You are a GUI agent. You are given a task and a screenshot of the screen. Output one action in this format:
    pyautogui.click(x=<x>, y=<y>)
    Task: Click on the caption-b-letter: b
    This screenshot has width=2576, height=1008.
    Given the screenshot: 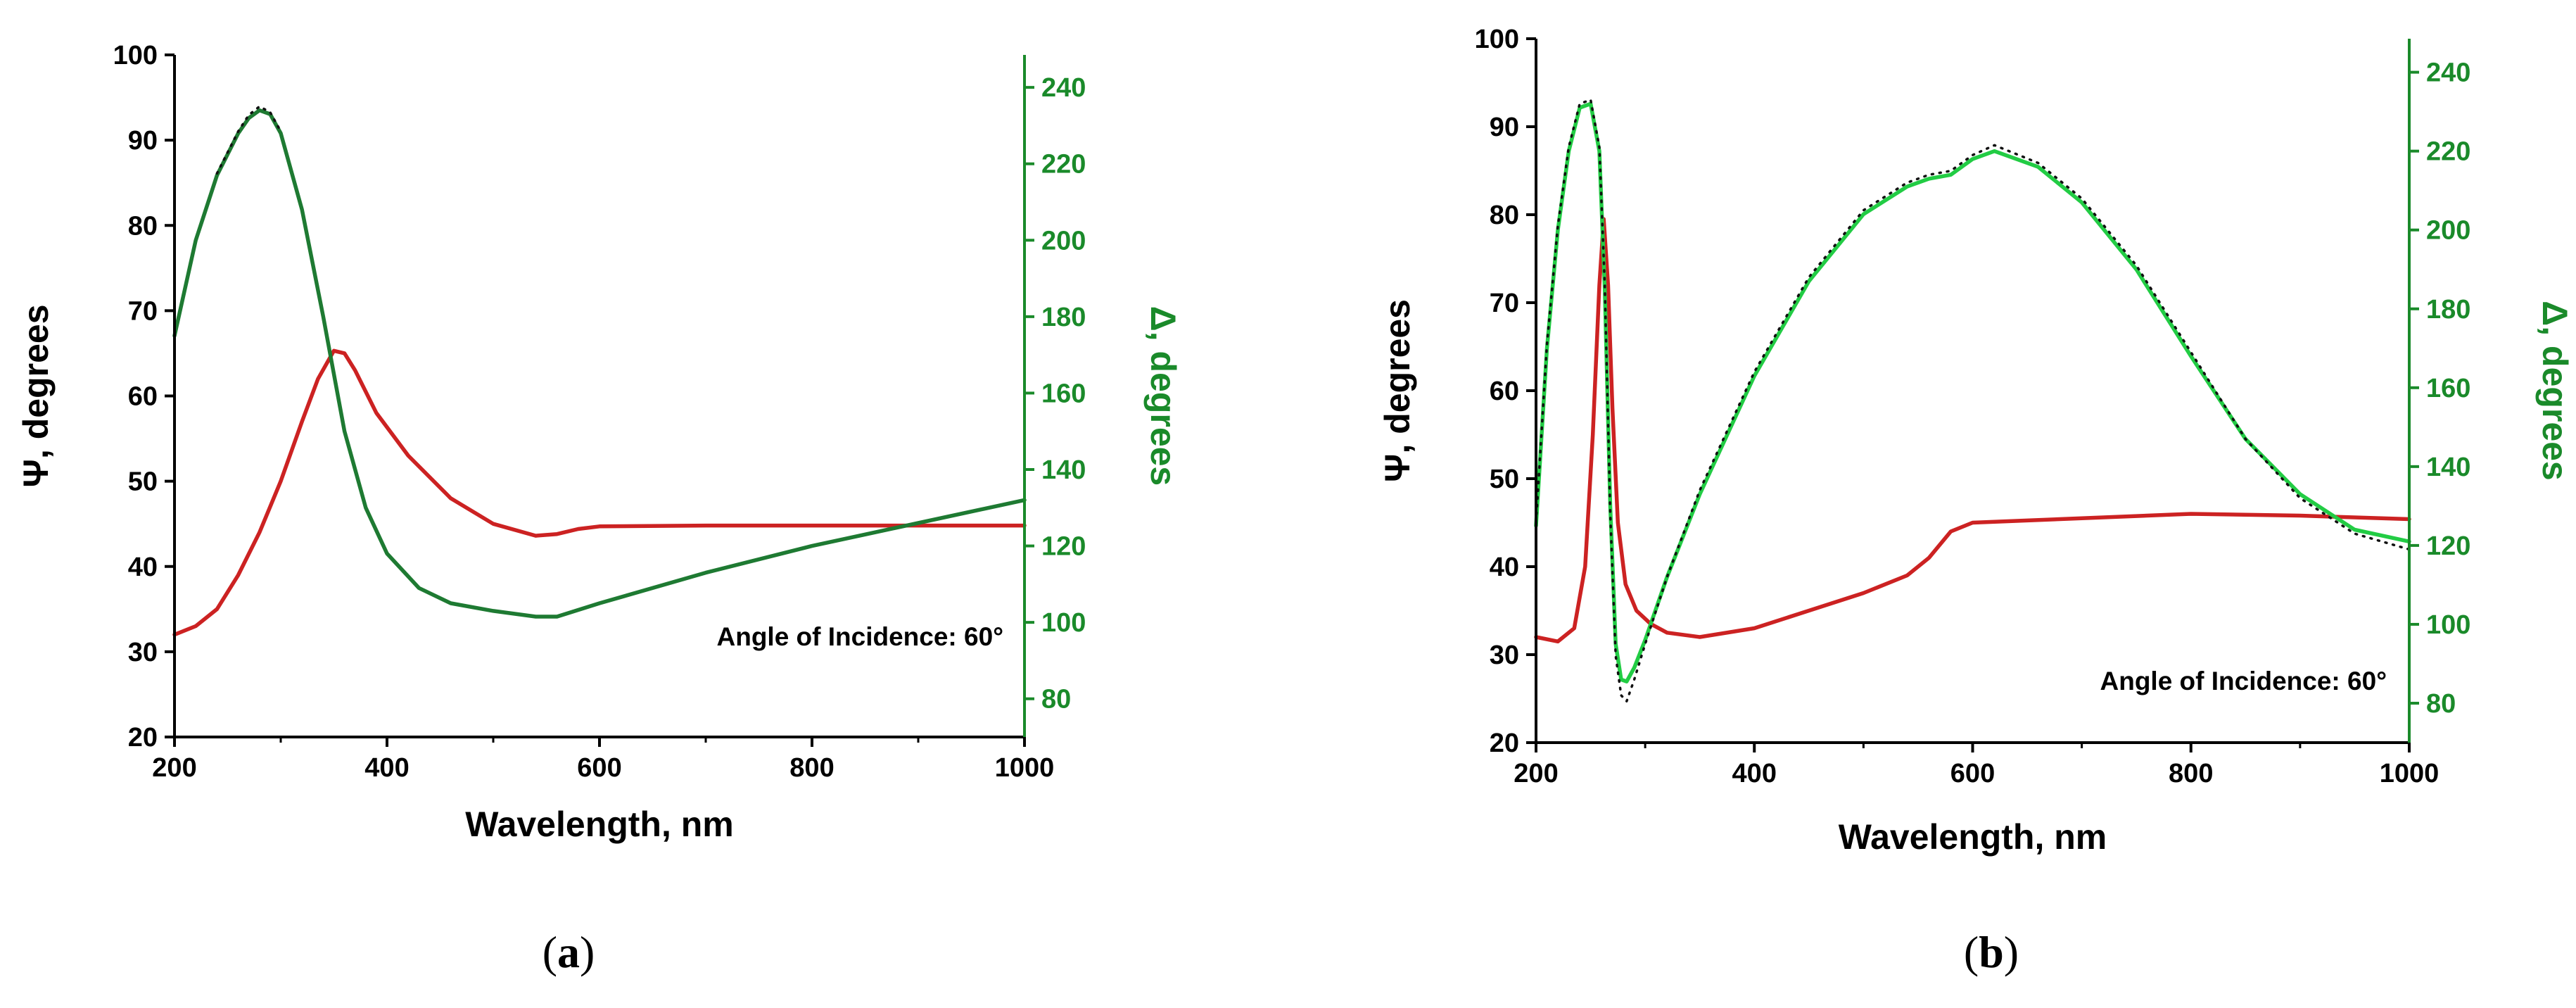 What is the action you would take?
    pyautogui.click(x=1991, y=952)
    